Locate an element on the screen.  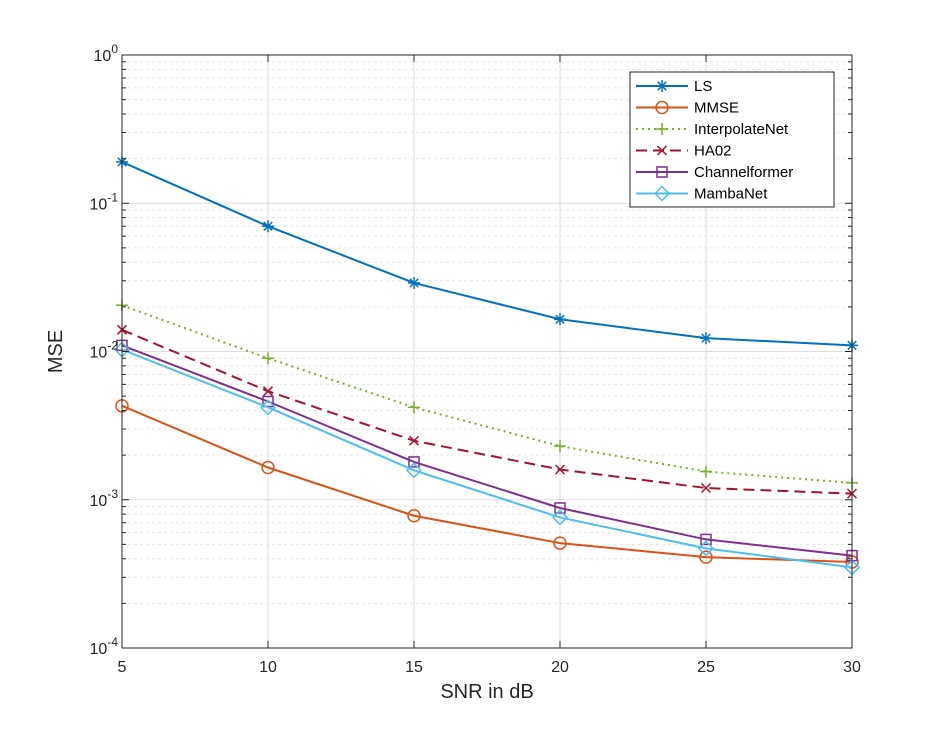
x-tick-label: 20 is located at coordinates (560, 667).